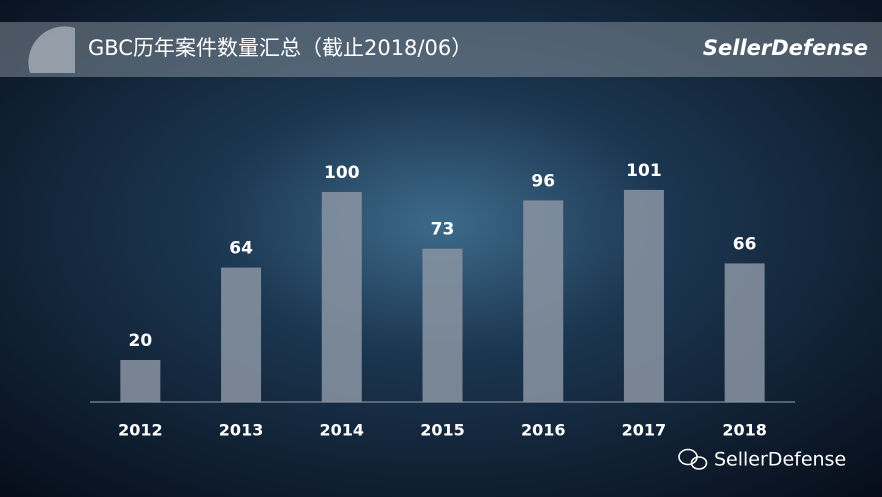 This screenshot has width=882, height=497. Describe the element at coordinates (785, 48) in the screenshot. I see `brand: SellerDefense` at that location.